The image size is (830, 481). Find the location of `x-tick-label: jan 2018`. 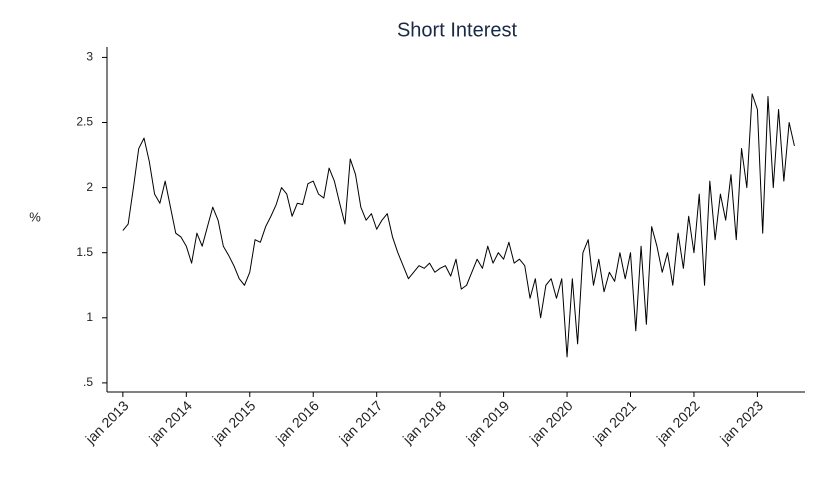

x-tick-label: jan 2018 is located at coordinates (424, 422).